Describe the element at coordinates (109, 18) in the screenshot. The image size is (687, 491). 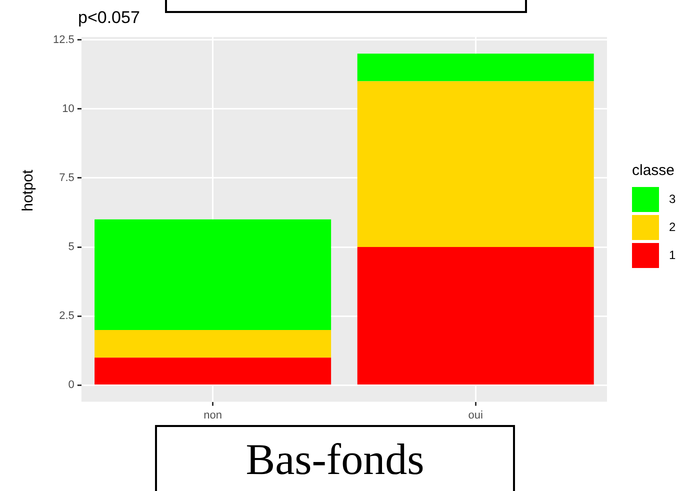
I see `text: p<0.057` at that location.